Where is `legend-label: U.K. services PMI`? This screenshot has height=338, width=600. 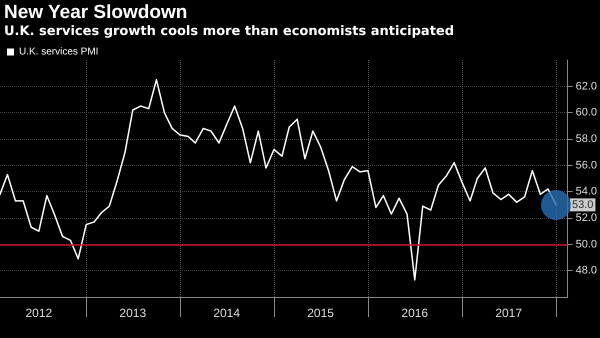 legend-label: U.K. services PMI is located at coordinates (58, 52).